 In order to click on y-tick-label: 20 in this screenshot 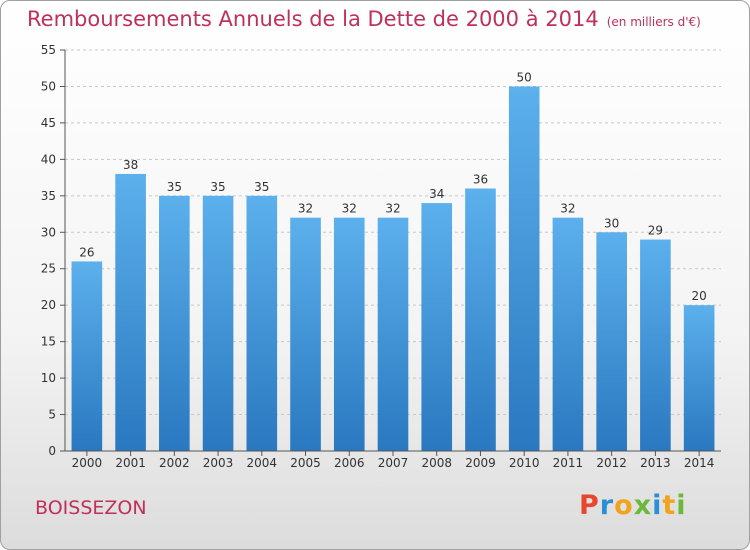, I will do `click(48, 305)`.